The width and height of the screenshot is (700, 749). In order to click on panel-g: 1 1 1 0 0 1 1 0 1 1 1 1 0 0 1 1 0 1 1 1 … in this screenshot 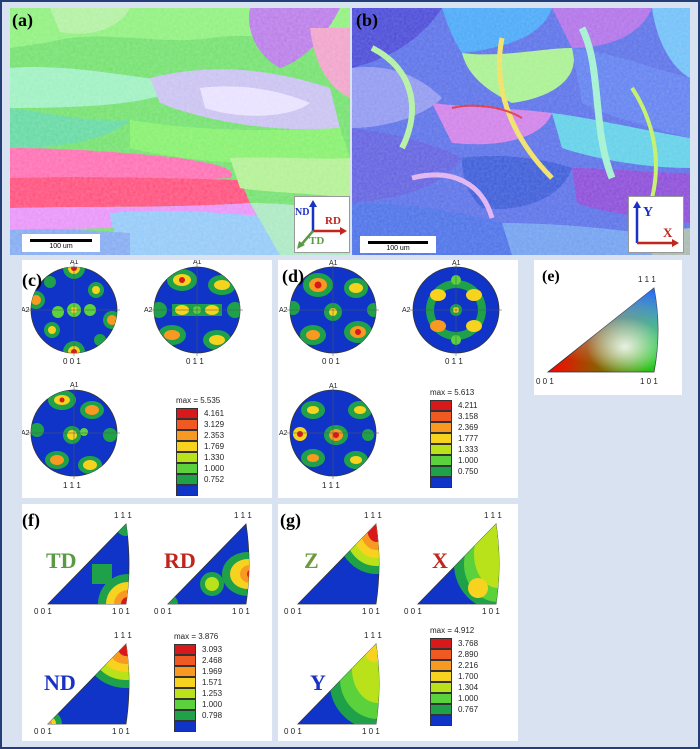, I will do `click(398, 622)`.